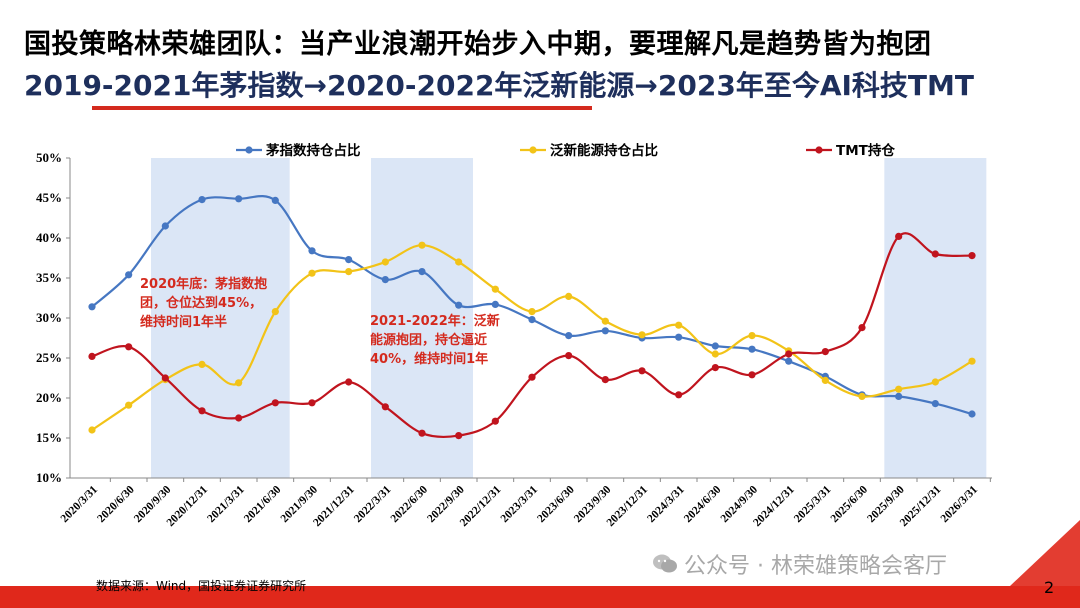  What do you see at coordinates (183, 322) in the screenshot?
I see `annotation-text: 维持时间1年半` at bounding box center [183, 322].